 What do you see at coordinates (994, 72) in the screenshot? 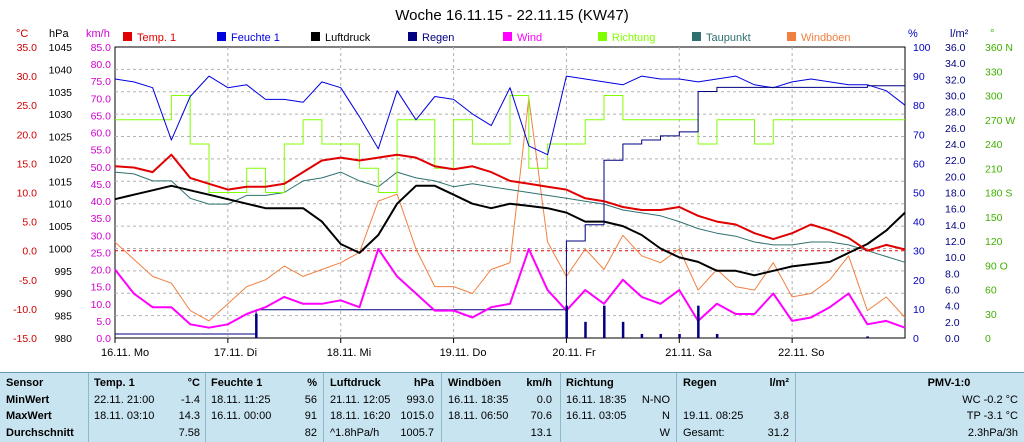
I see `direction-tick-label: 330` at bounding box center [994, 72].